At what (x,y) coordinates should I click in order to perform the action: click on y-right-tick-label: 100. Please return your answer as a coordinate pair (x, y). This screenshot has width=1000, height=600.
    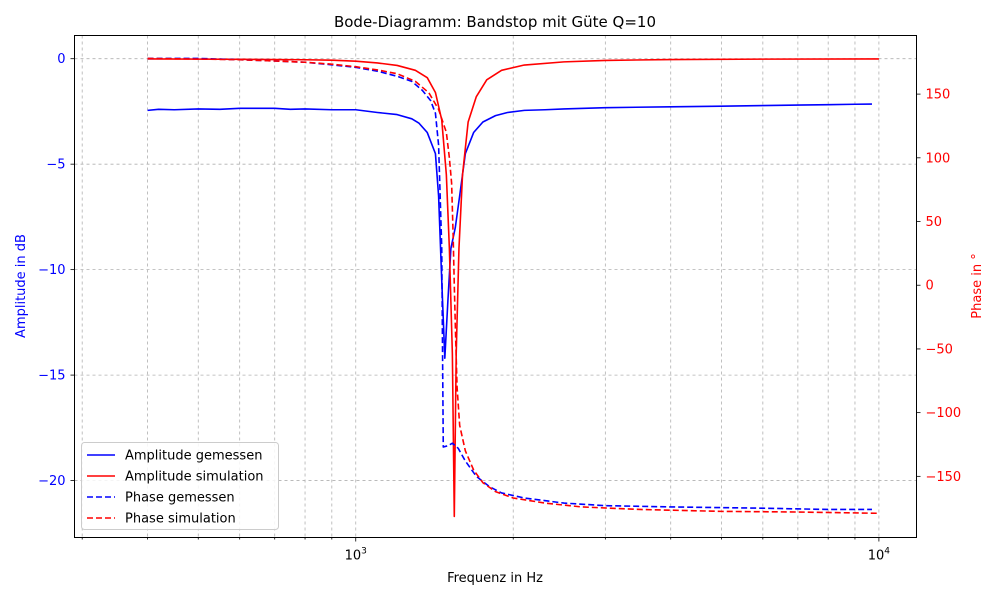
    Looking at the image, I should click on (938, 158).